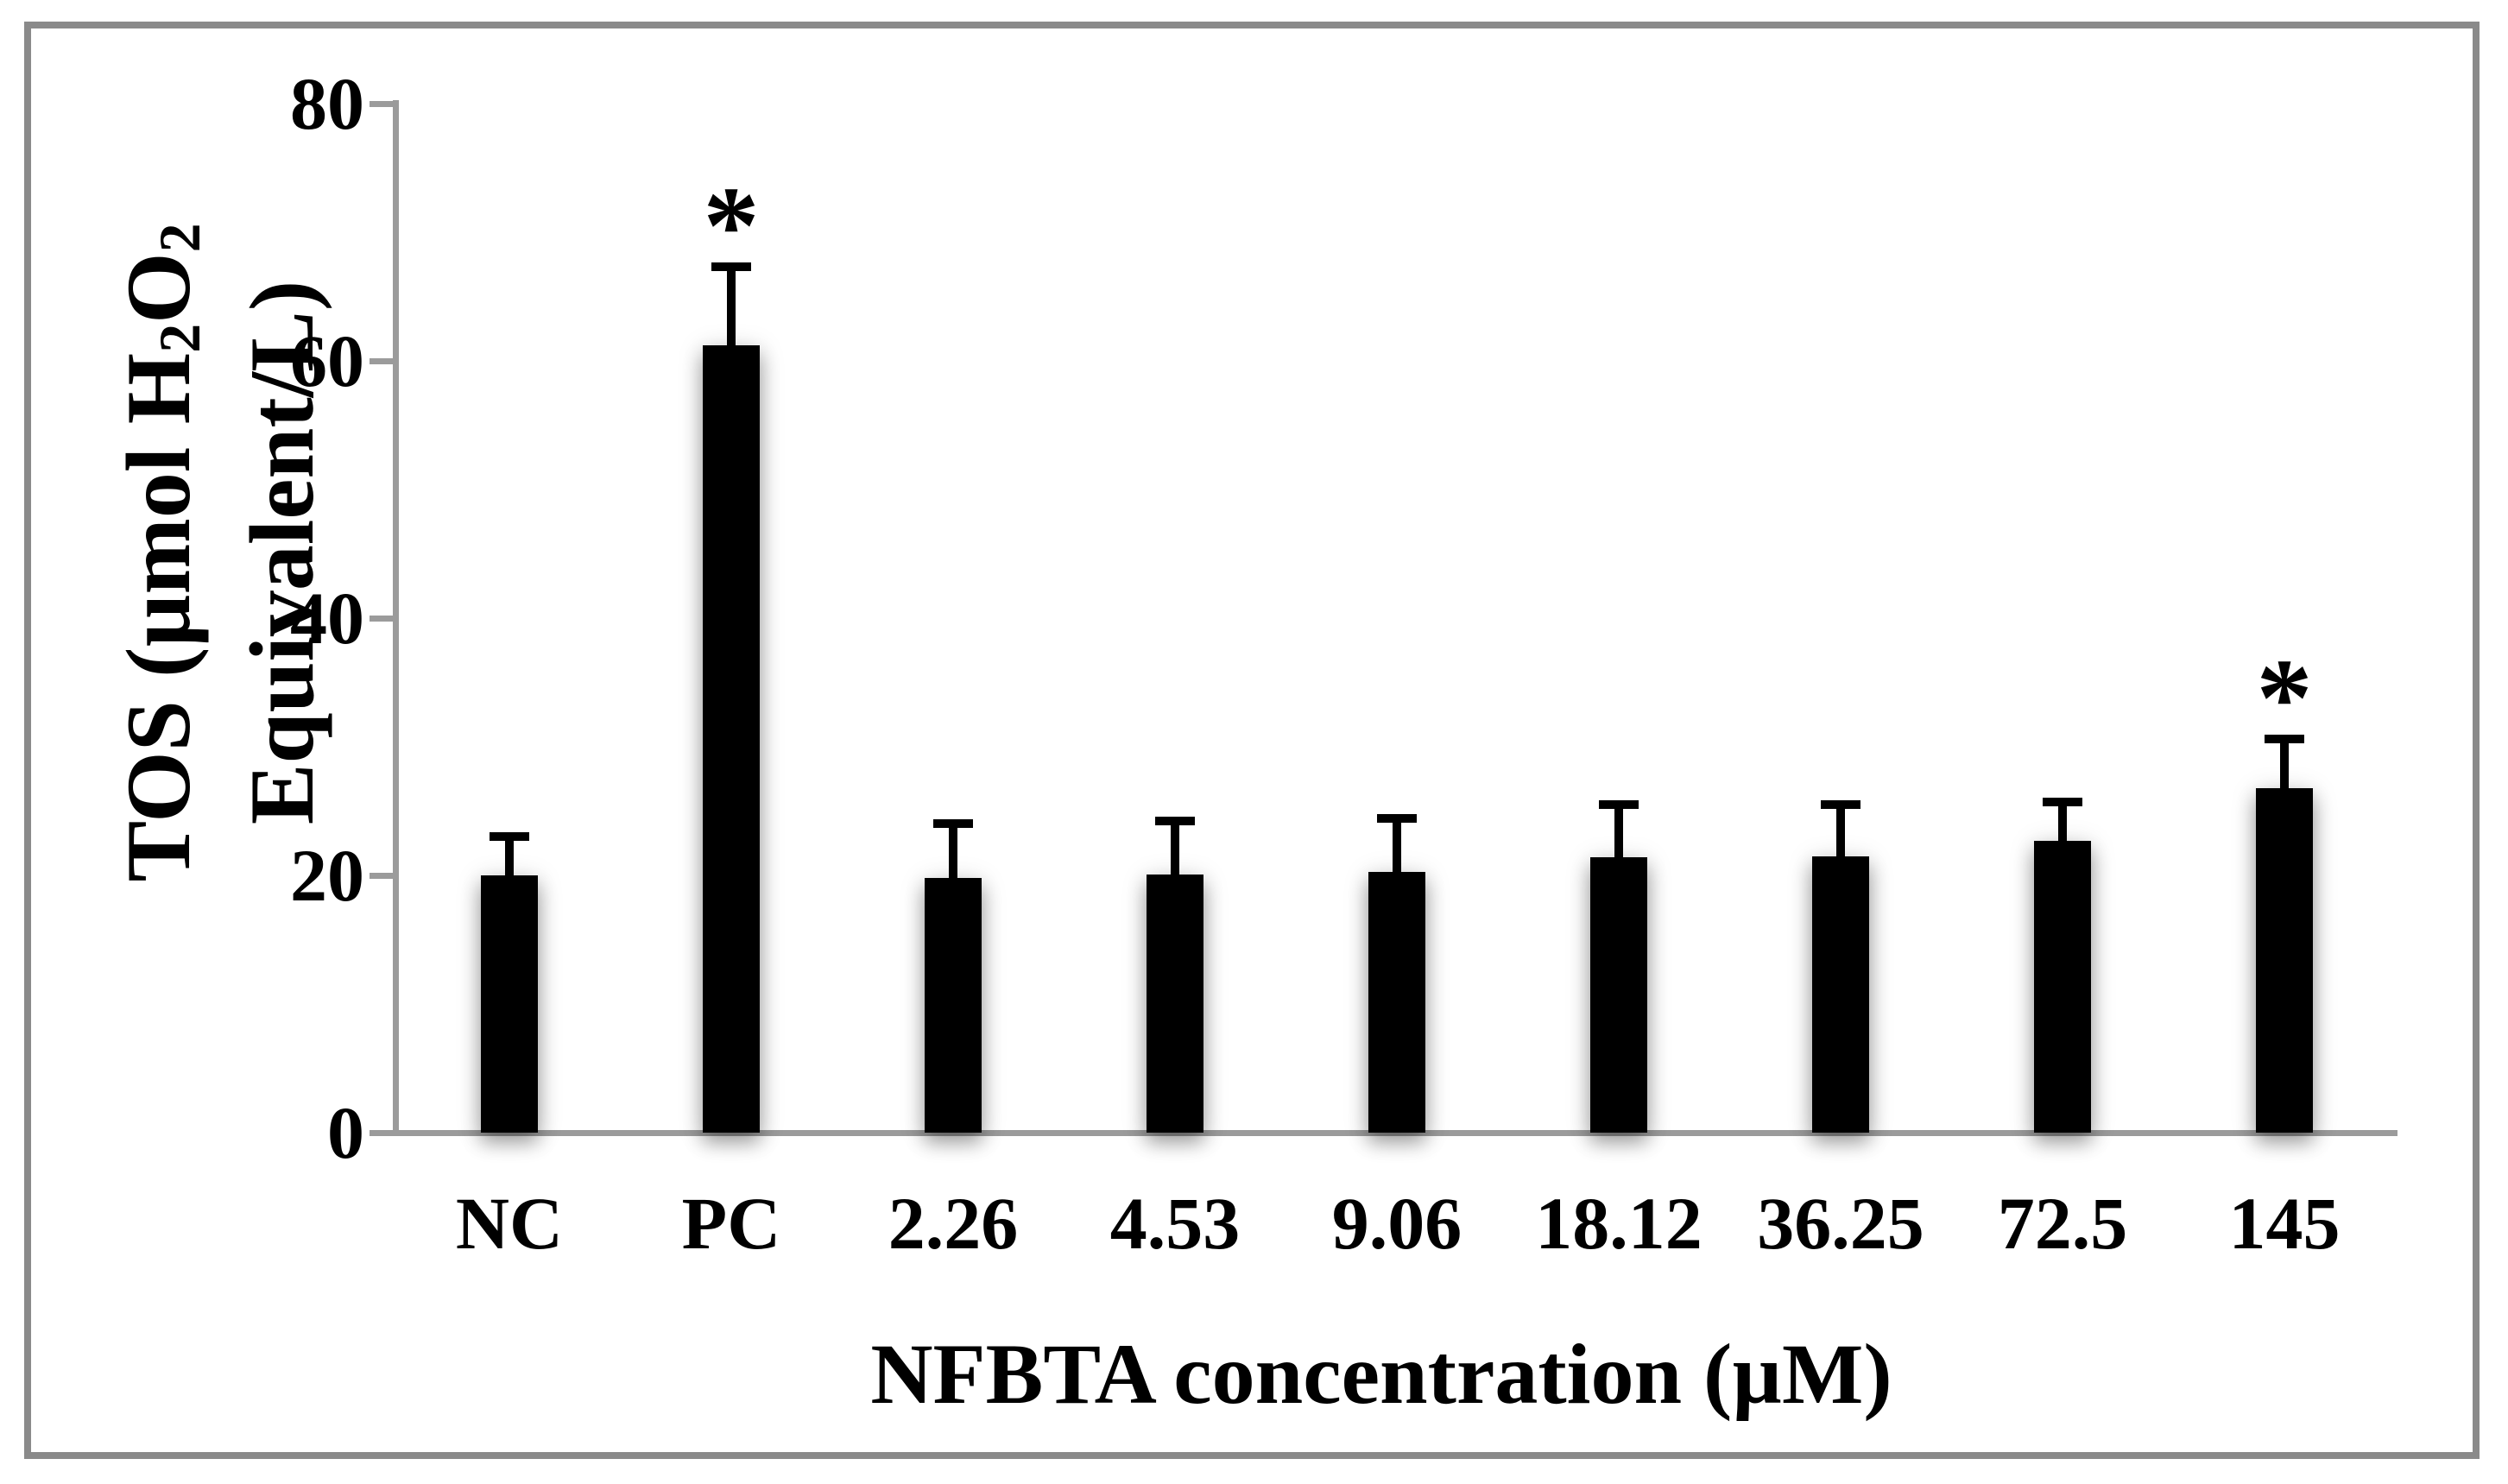  I want to click on x-tick-label: 2.26, so click(954, 1223).